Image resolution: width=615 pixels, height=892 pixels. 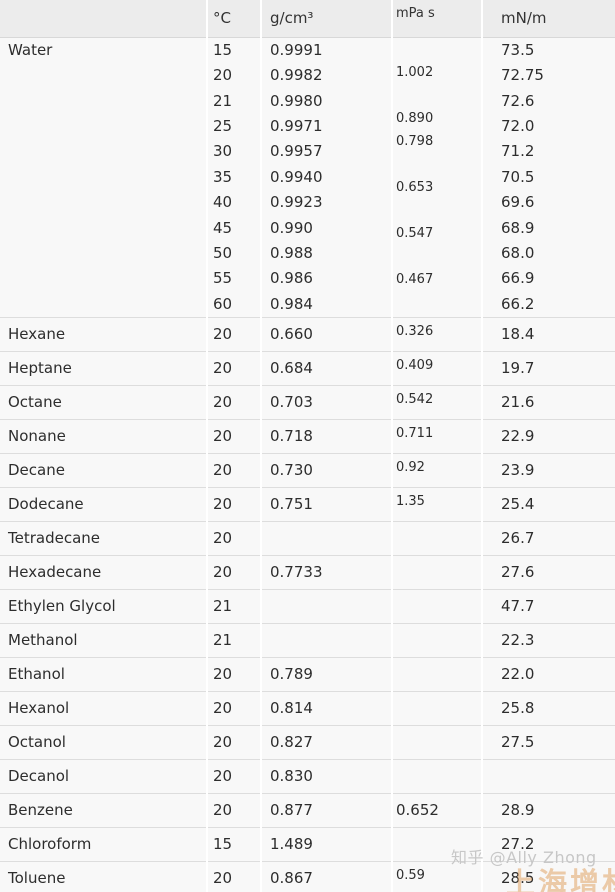 I want to click on water-temp-value: 20, so click(x=223, y=75).